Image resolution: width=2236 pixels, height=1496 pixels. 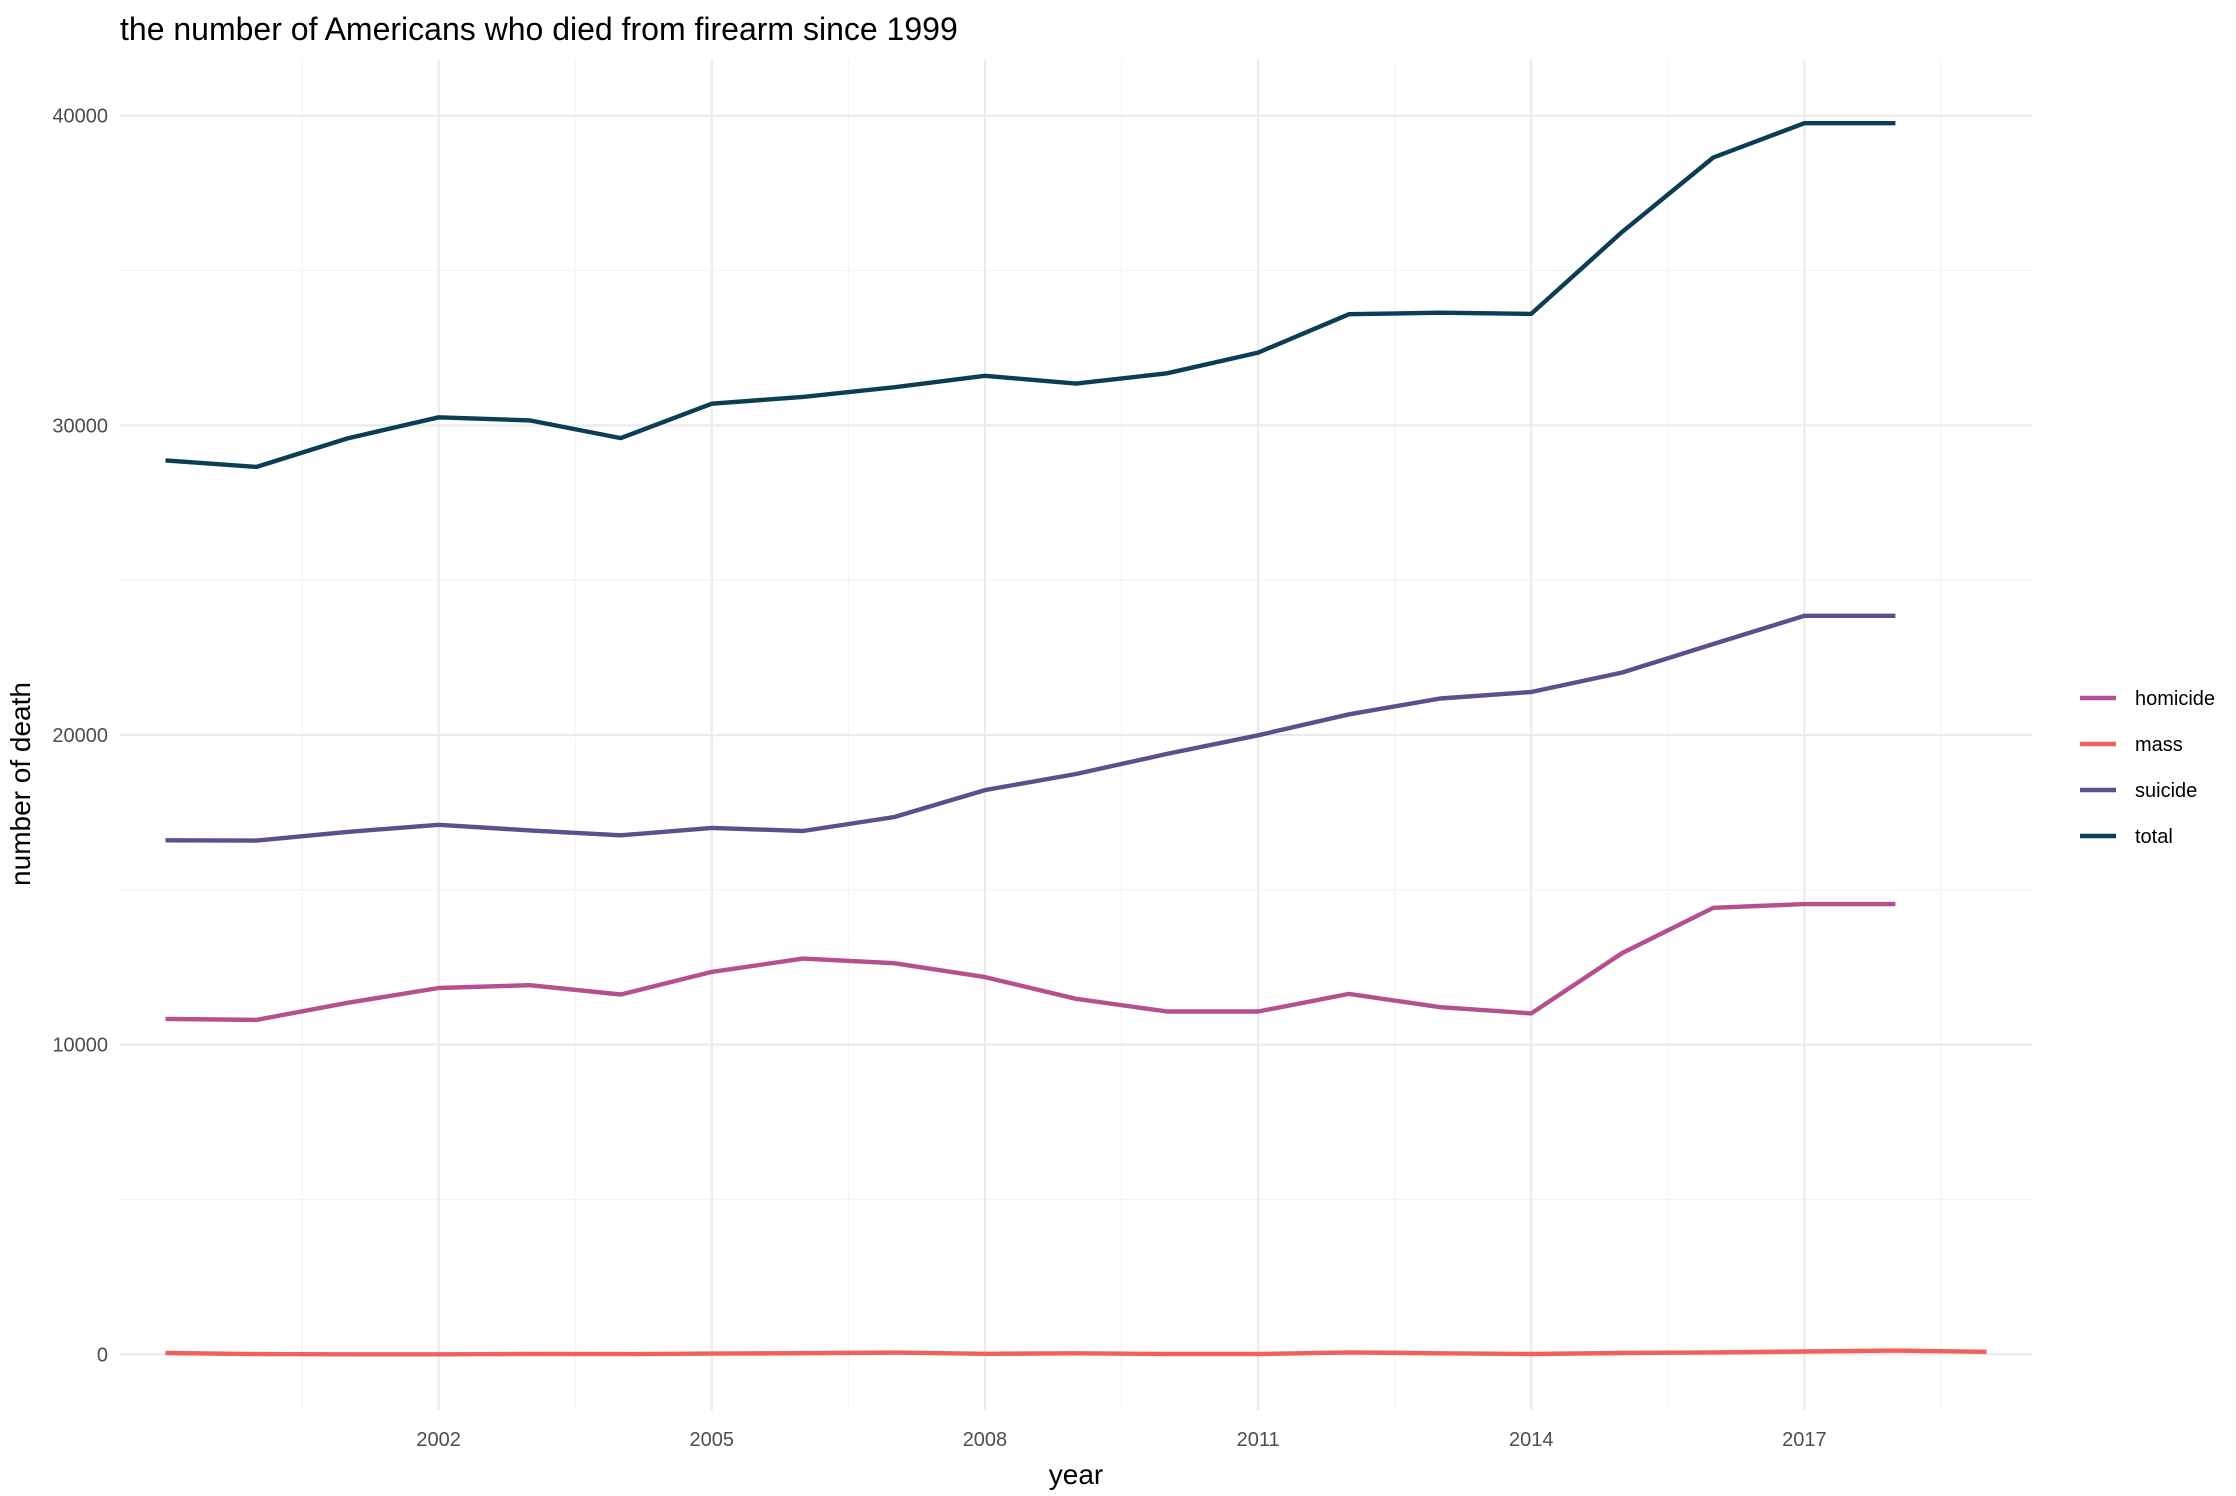 What do you see at coordinates (1804, 1440) in the screenshot?
I see `x-tick-label: 2017` at bounding box center [1804, 1440].